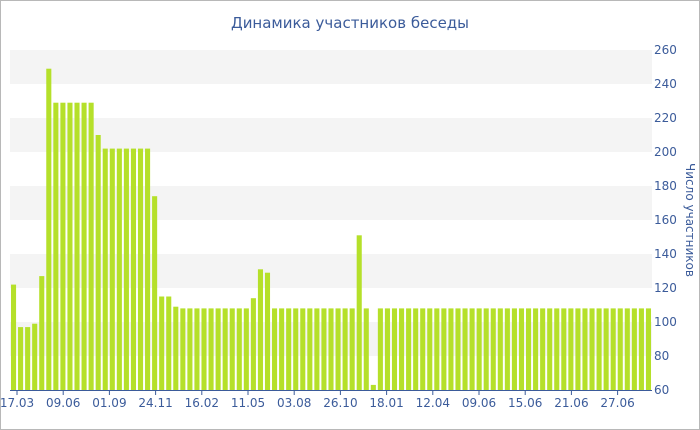 This screenshot has width=700, height=430. Describe the element at coordinates (386, 403) in the screenshot. I see `x-tick-label: 18.01` at that location.